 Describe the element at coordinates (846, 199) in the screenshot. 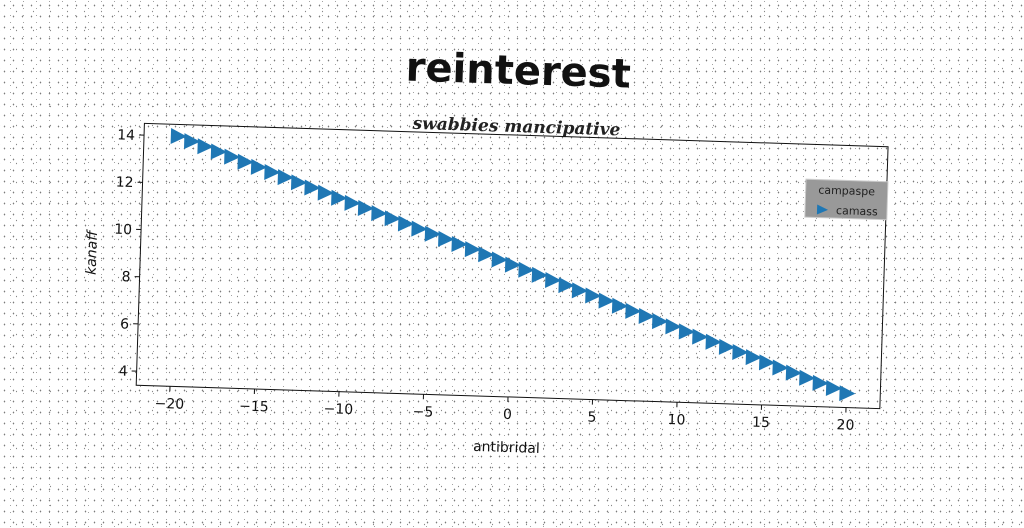

I see `legend: campaspe camass` at that location.